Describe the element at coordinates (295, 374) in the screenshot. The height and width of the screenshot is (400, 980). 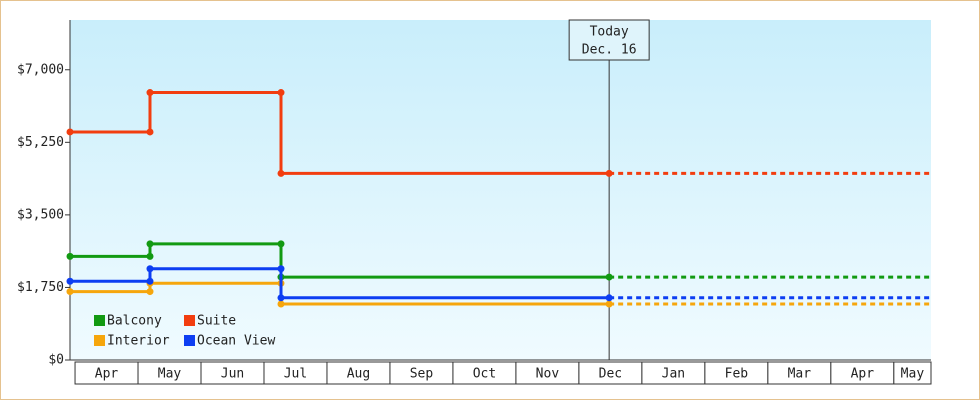
I see `x-tick-label: Jul` at that location.